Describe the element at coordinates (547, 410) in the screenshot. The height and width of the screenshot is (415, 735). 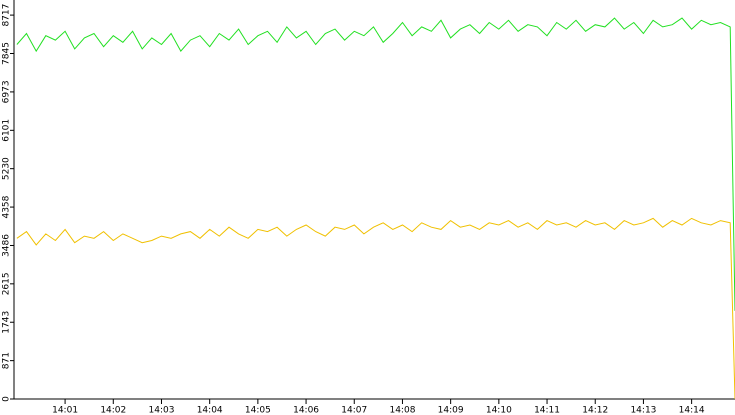
I see `x-tick-label: 14:11` at that location.